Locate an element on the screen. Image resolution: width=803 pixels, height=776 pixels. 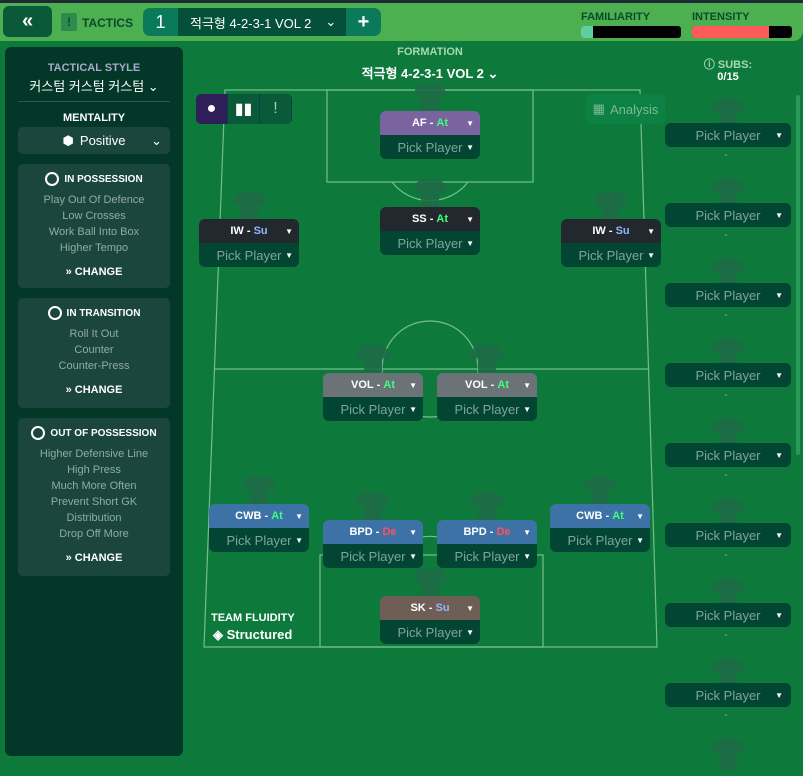
section-title-text: IN TRANSITION is located at coordinates (103, 313).